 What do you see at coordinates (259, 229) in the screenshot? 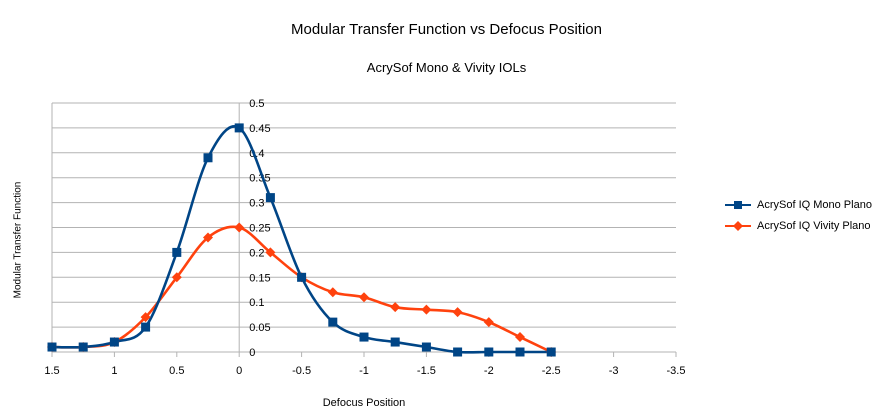
I see `y-tick-label: 0.25` at bounding box center [259, 229].